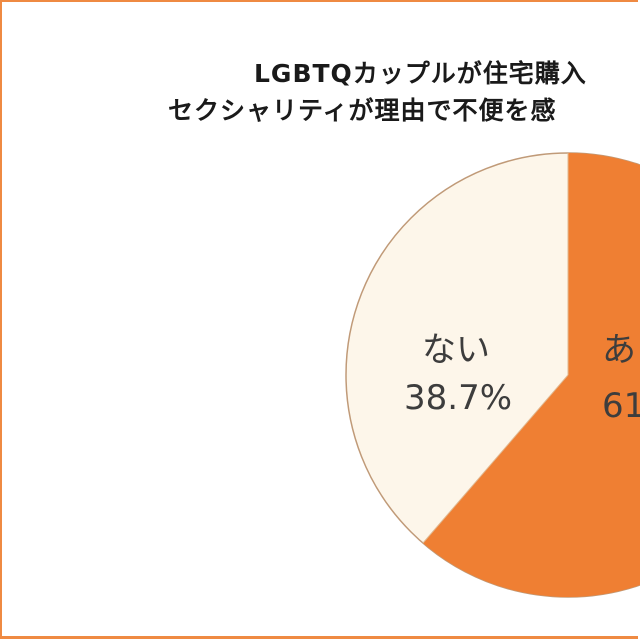 The image size is (640, 640). I want to click on label-yes-pct: 61, so click(621, 406).